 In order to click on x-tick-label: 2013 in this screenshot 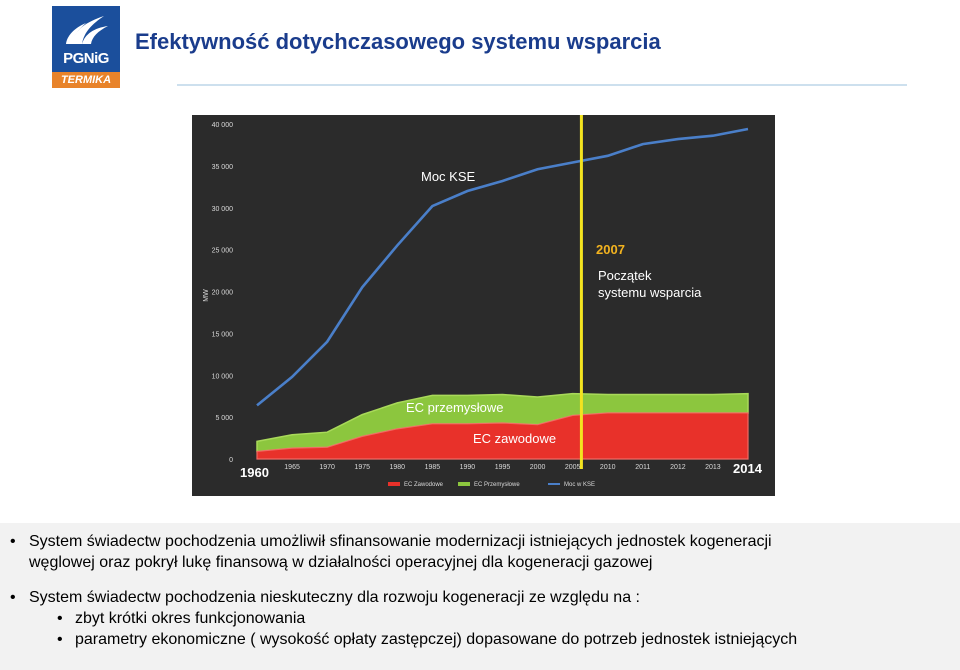, I will do `click(713, 467)`.